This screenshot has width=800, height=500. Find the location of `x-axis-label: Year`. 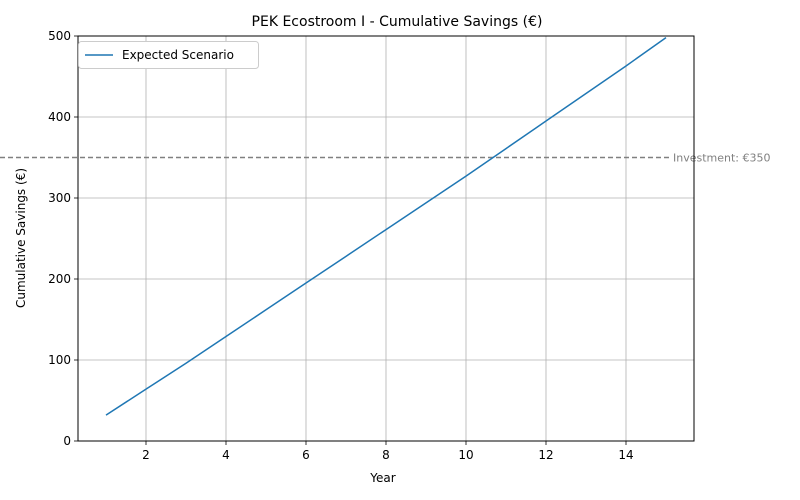

x-axis-label: Year is located at coordinates (382, 478).